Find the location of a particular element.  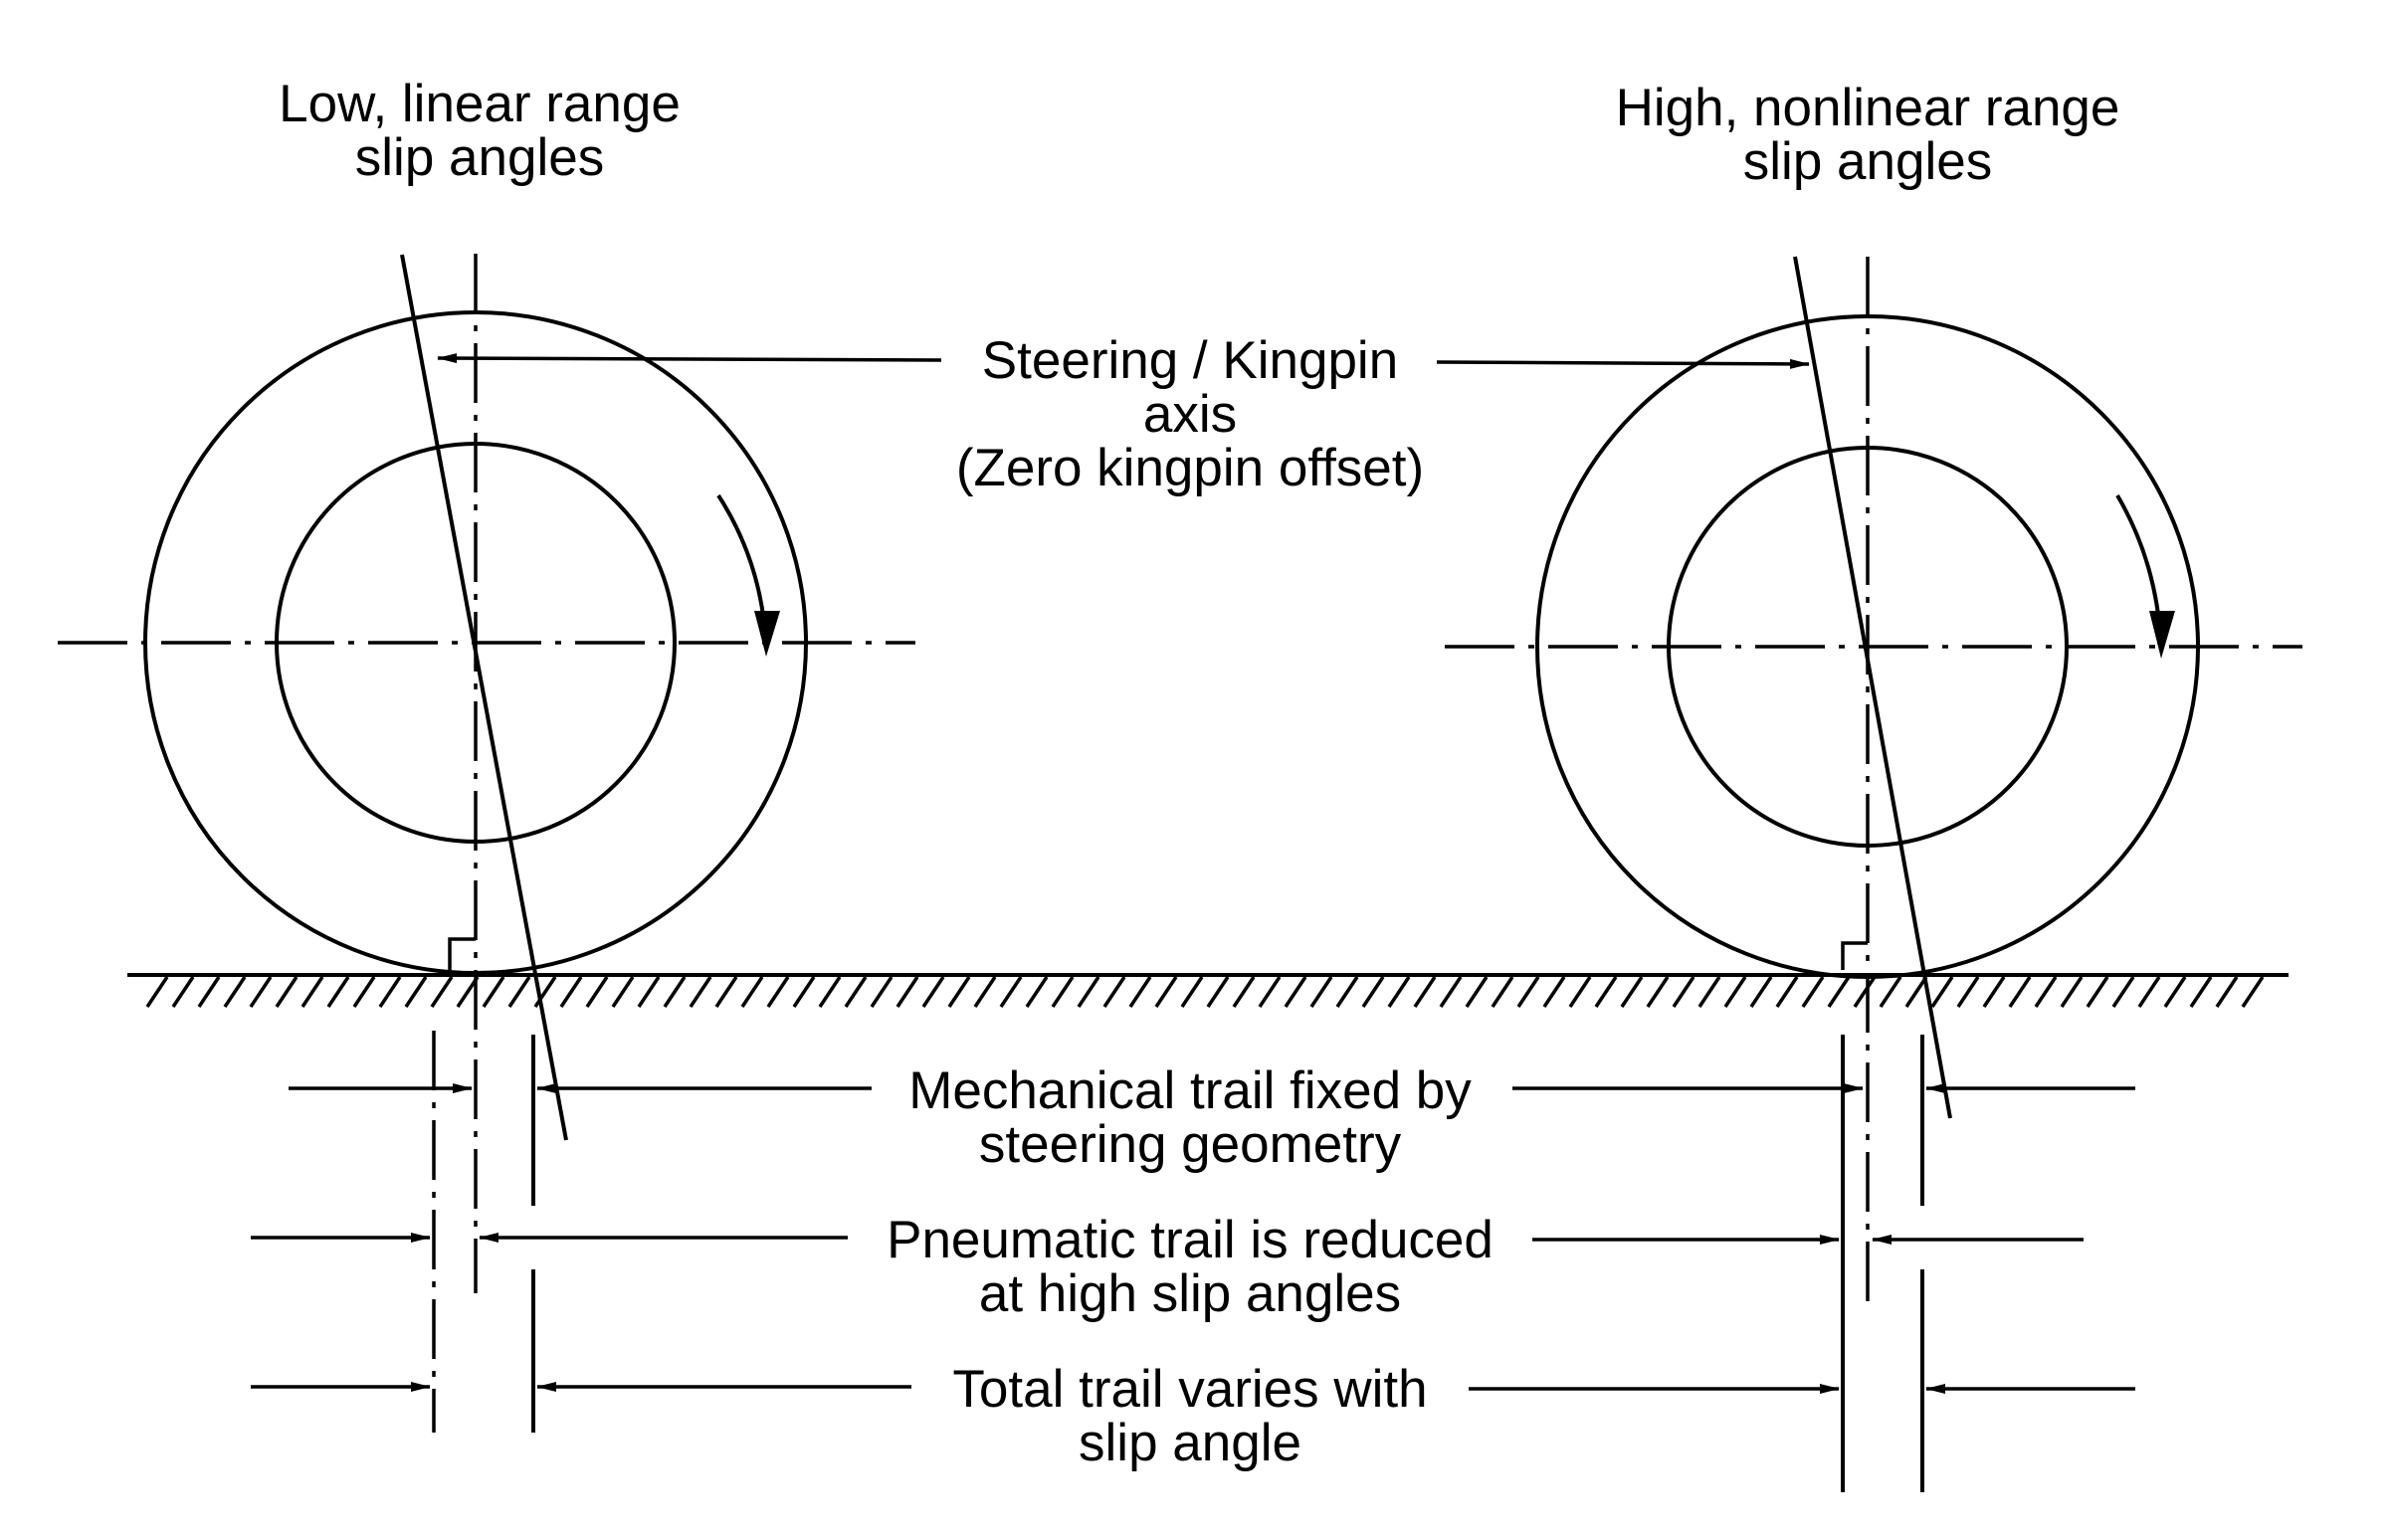

total-label-line2: slip angle is located at coordinates (1190, 1443).